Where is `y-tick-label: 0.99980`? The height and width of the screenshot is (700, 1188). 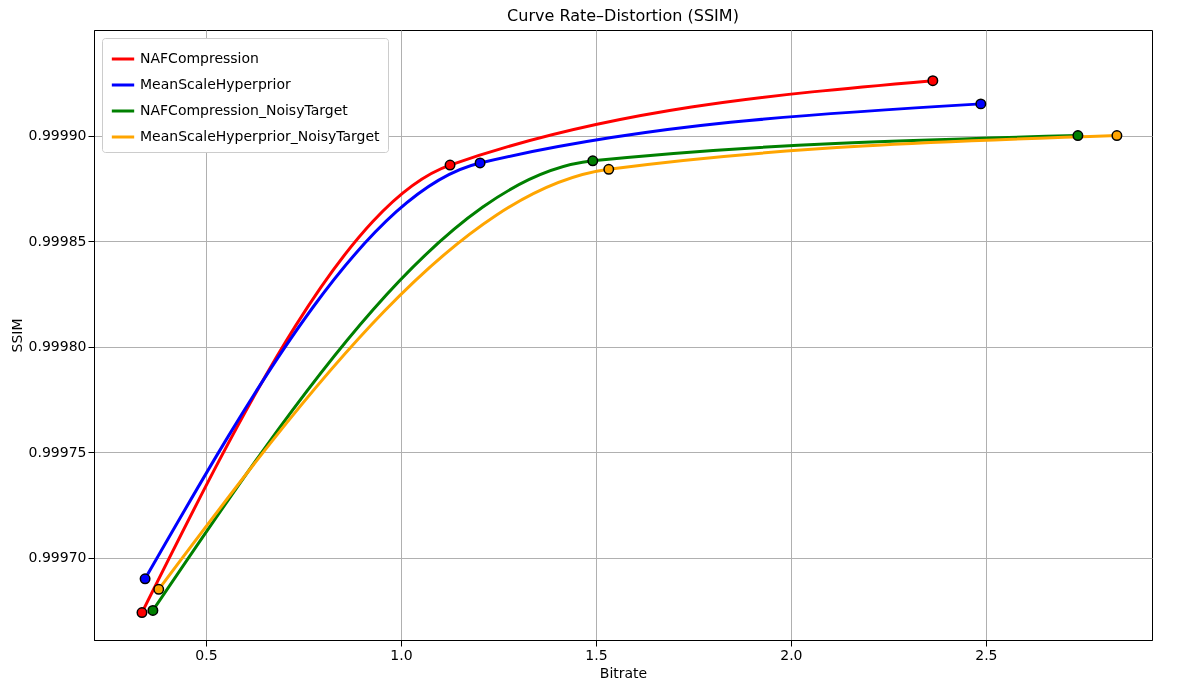
y-tick-label: 0.99980 is located at coordinates (57, 346).